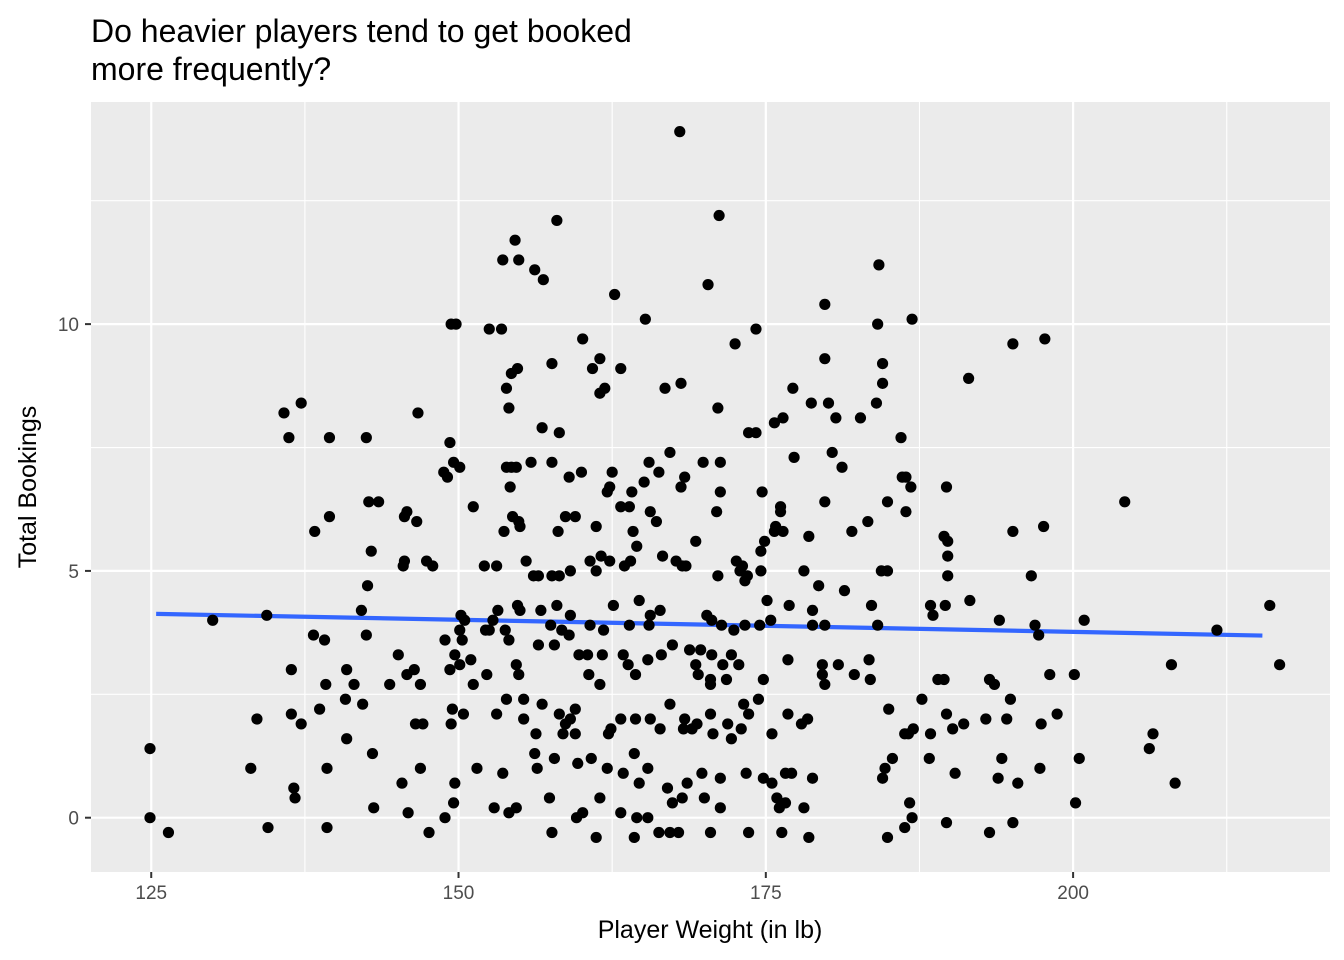 Image resolution: width=1344 pixels, height=960 pixels. Describe the element at coordinates (1073, 893) in the screenshot. I see `x-tick-label: 200` at that location.